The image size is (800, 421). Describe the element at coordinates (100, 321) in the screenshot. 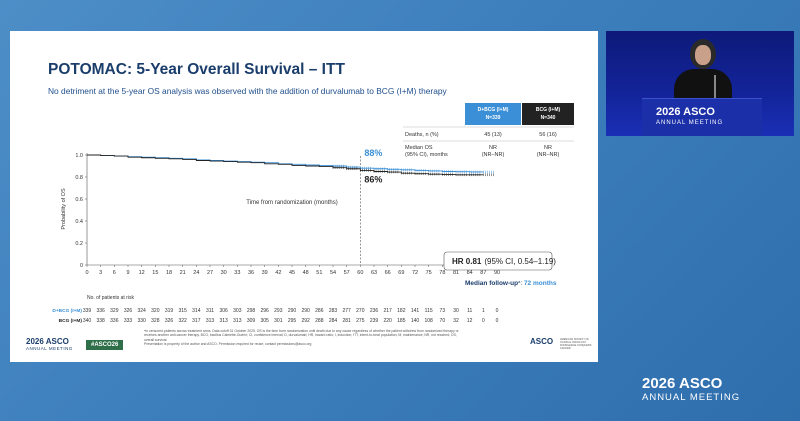

I see `at-risk-bcg-value: 338` at that location.